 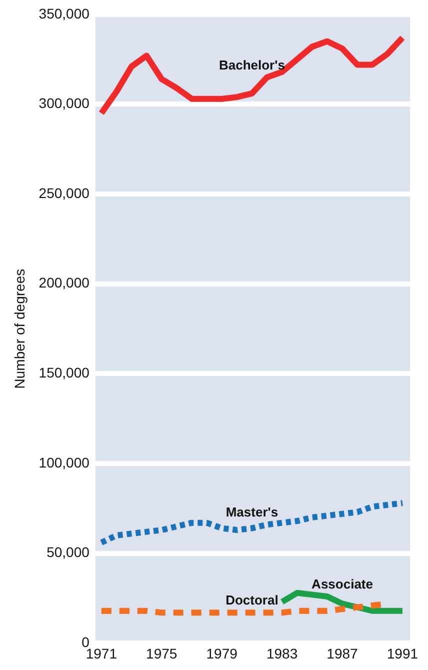 I want to click on y-tick-label: 200,000, so click(x=64, y=282).